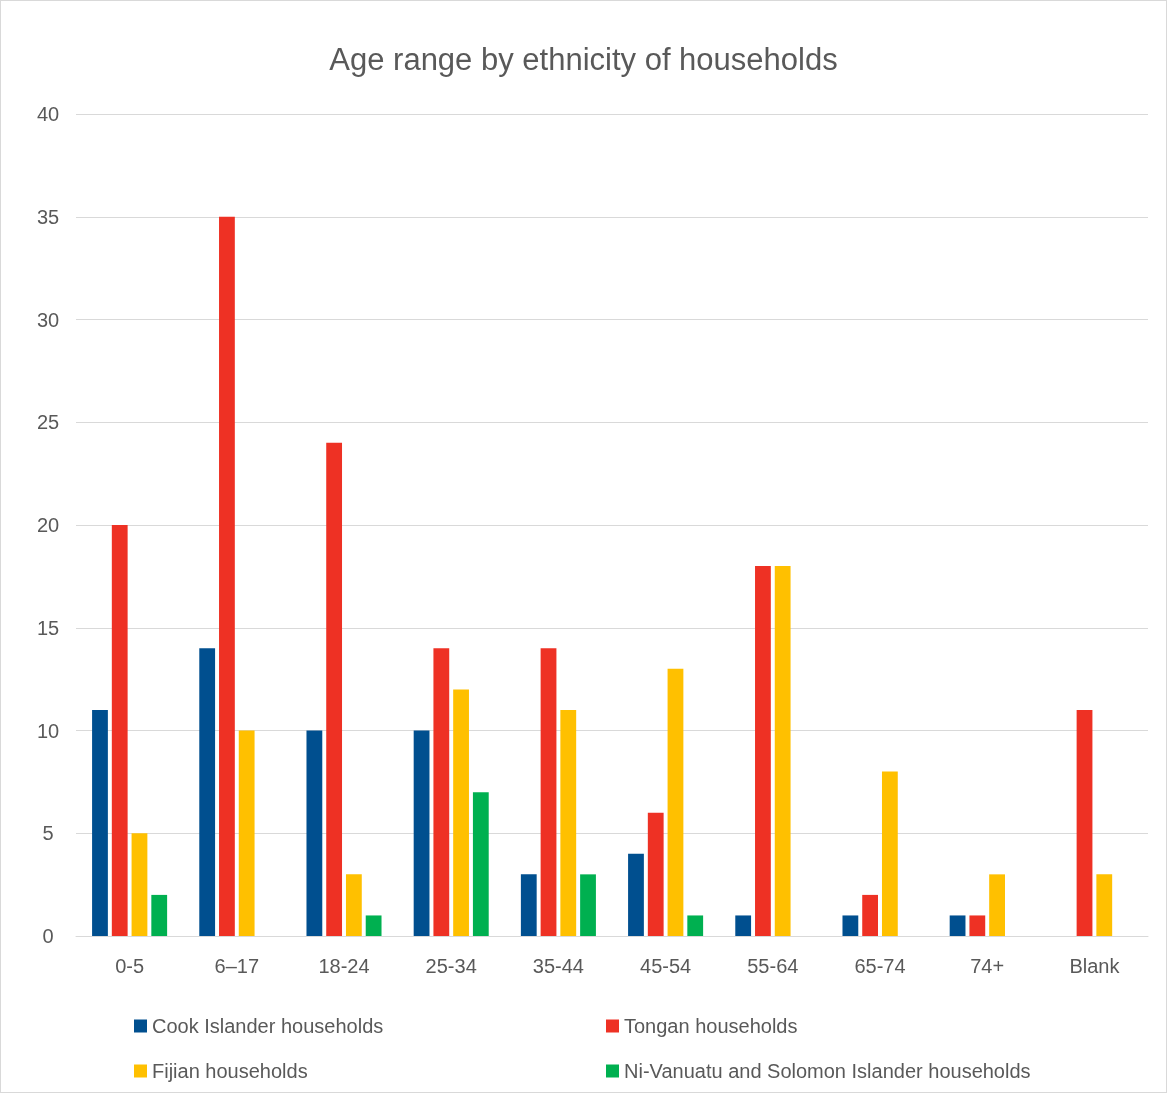  I want to click on x-tick-label: 55-64, so click(773, 966).